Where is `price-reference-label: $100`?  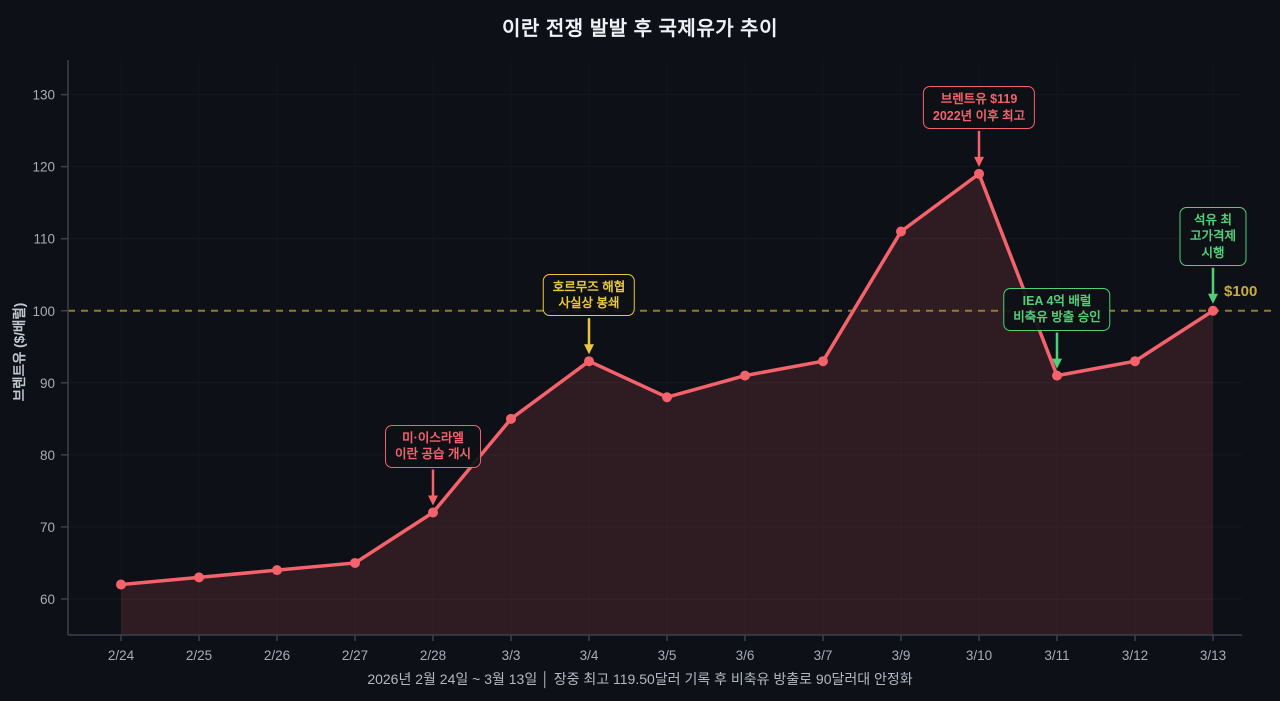 price-reference-label: $100 is located at coordinates (1241, 291).